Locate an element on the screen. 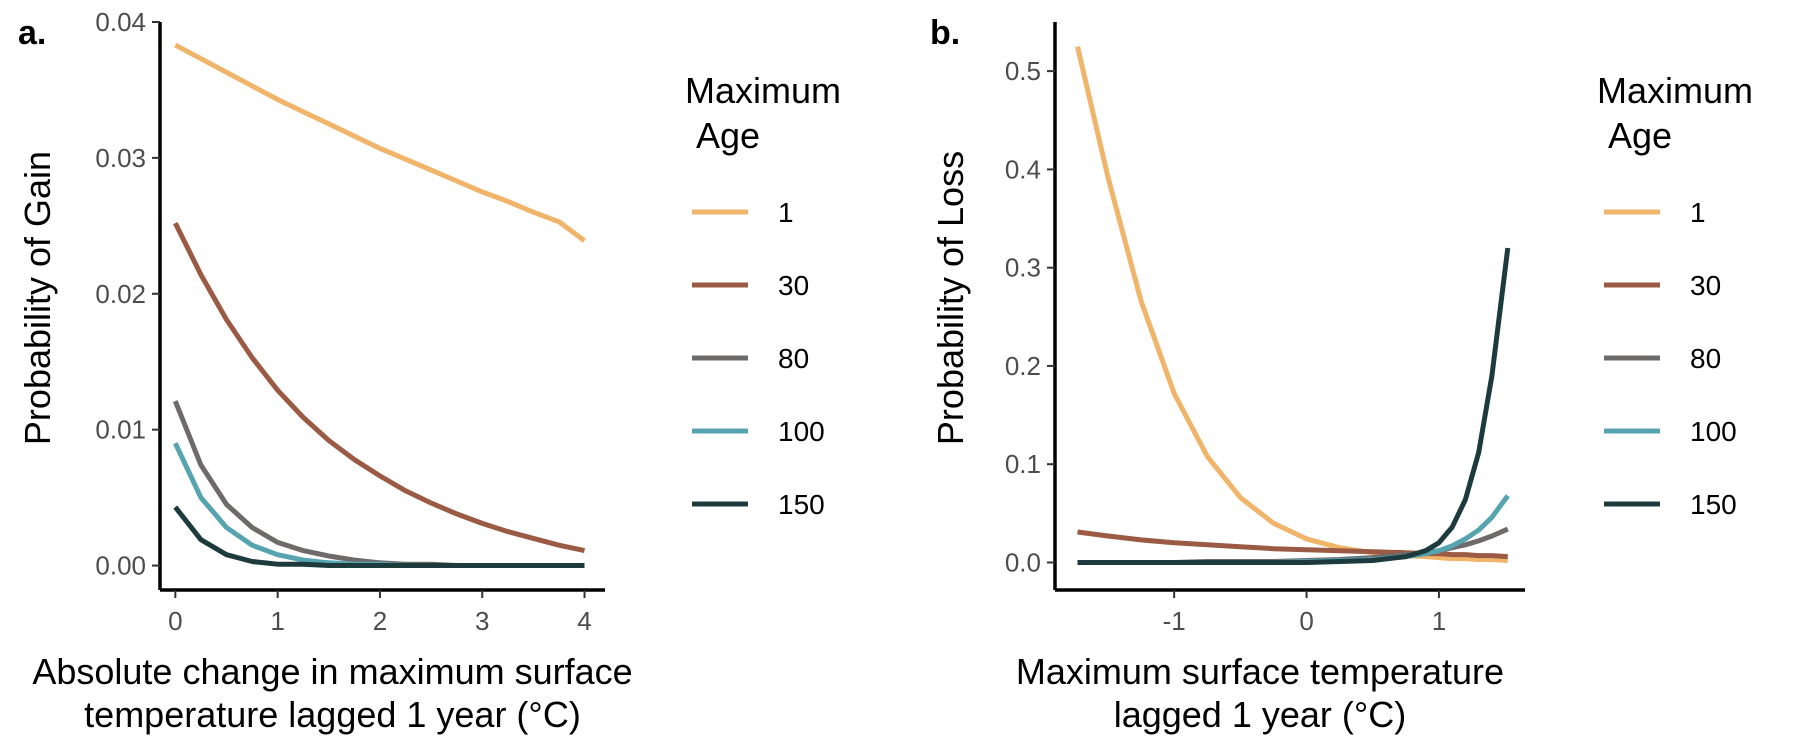 The height and width of the screenshot is (750, 1800). y-tick-label: 0.03 is located at coordinates (120, 158).